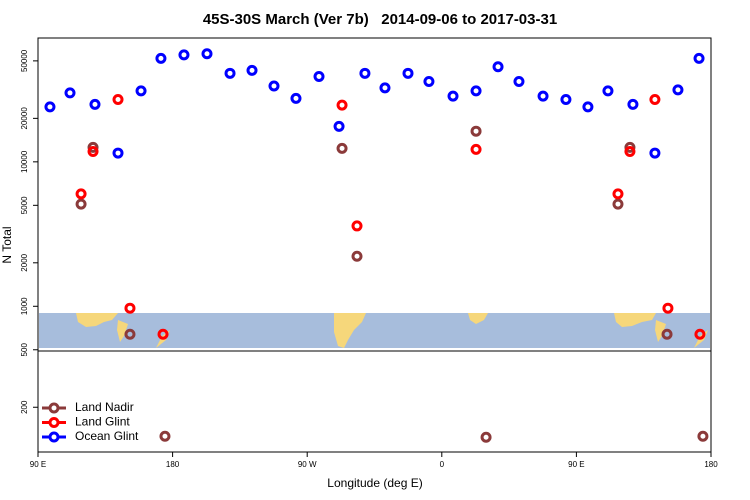  I want to click on legend-label: Ocean Glint, so click(107, 436).